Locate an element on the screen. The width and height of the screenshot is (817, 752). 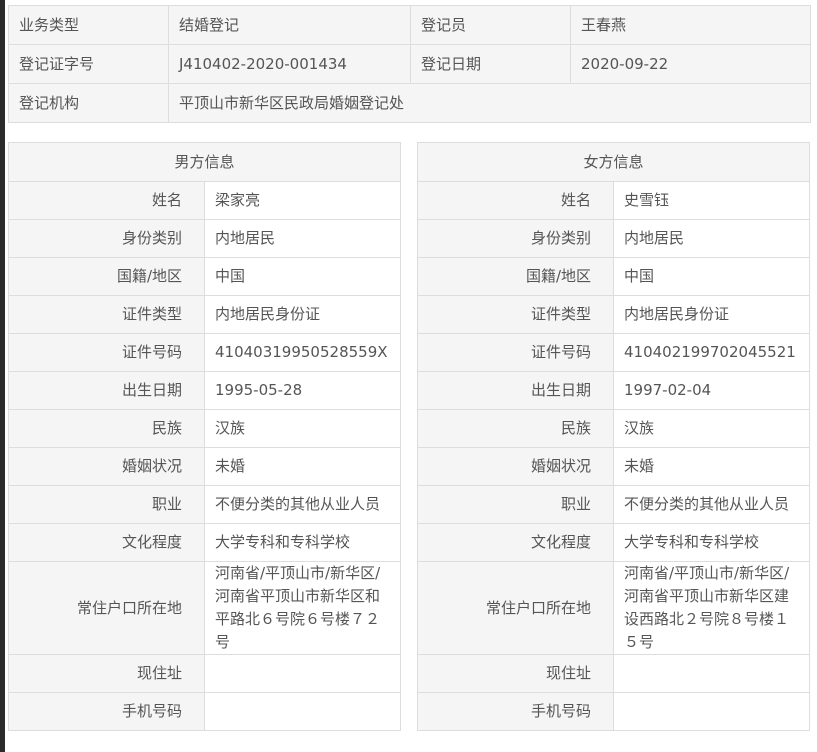
table-row: 出生日期 1997-02-04 is located at coordinates (613, 390).